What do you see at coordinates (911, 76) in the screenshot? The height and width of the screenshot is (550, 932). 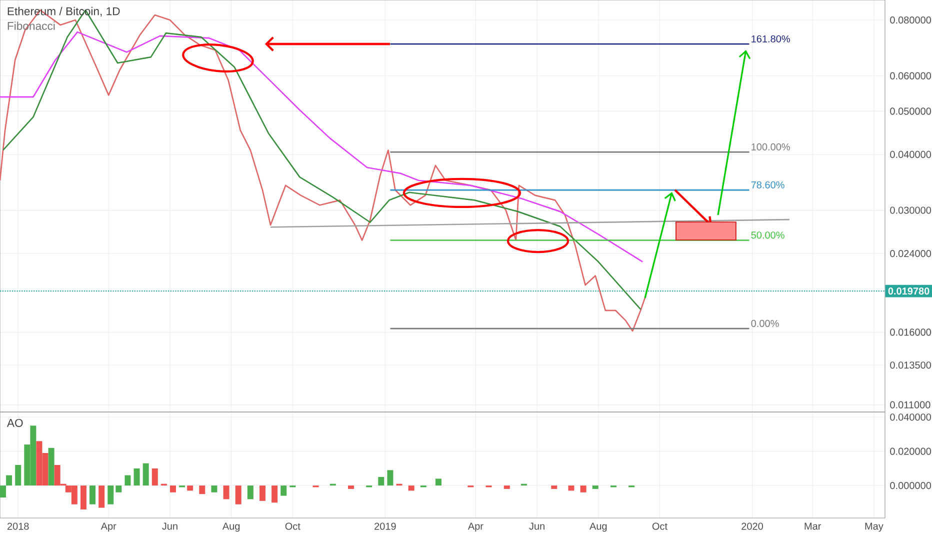 I see `y-tick-label: 0.060000` at bounding box center [911, 76].